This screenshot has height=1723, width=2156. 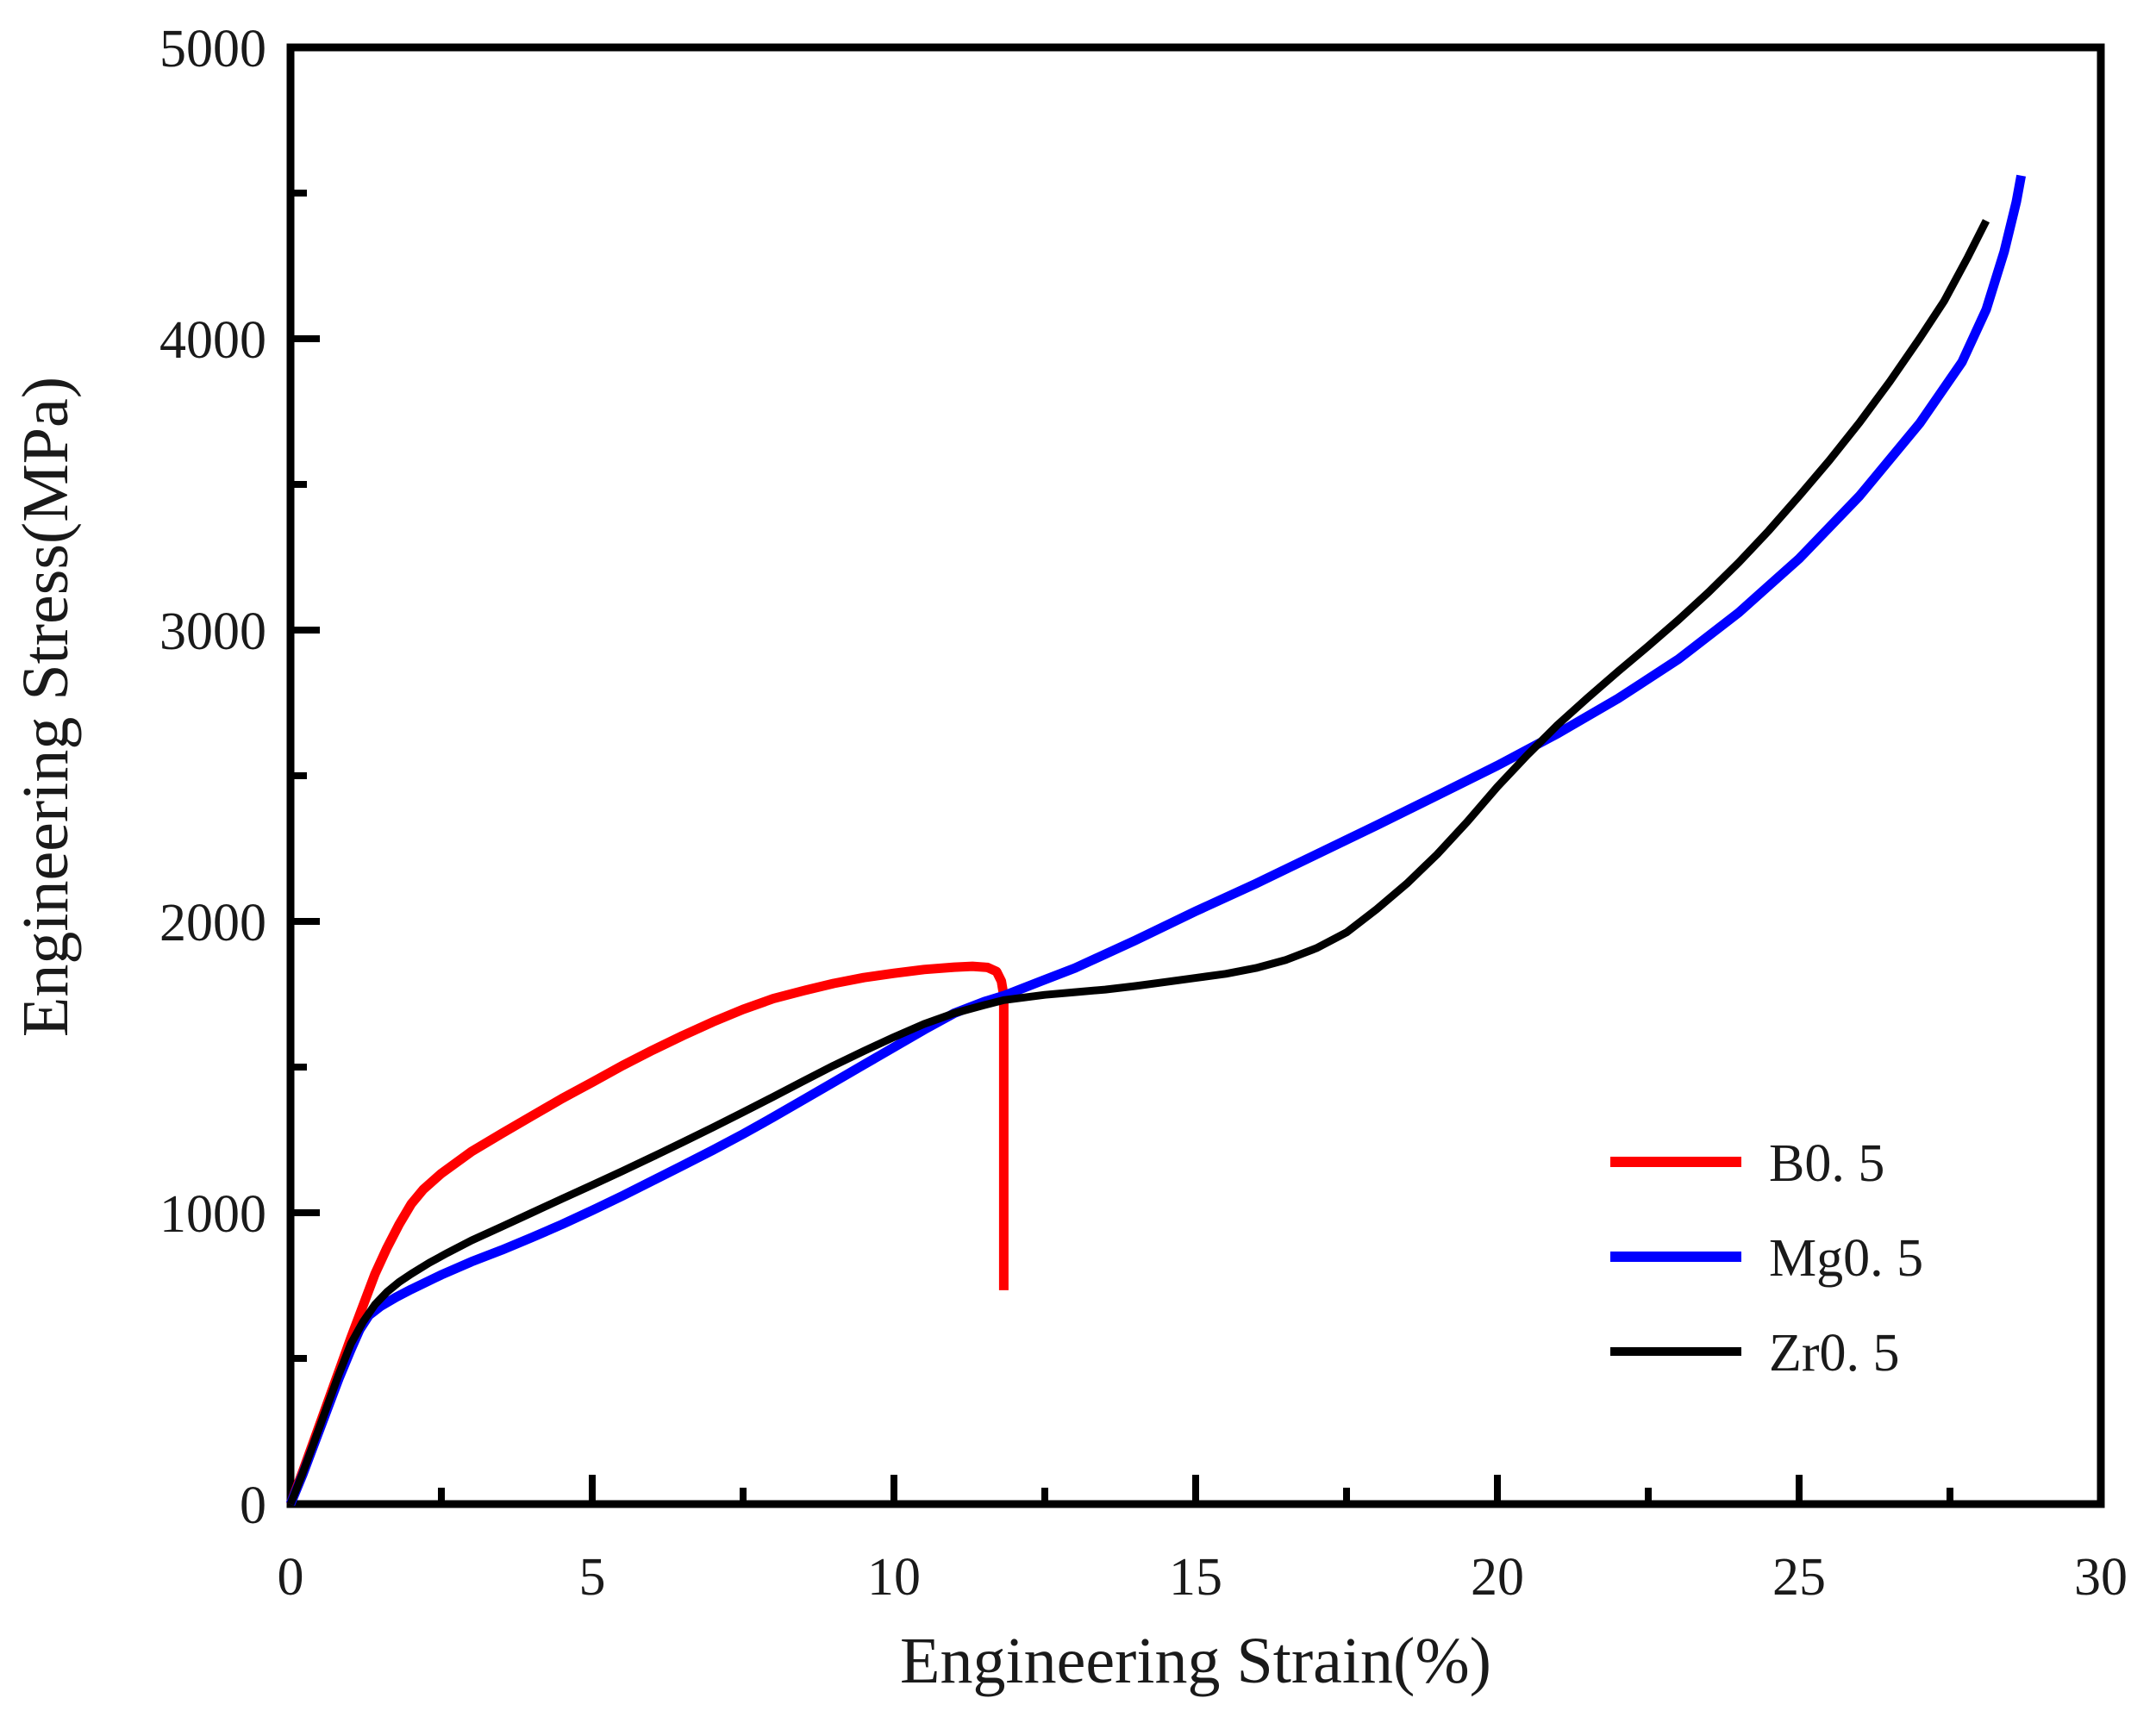 I want to click on y-axis-title: Engineering Stress(MPa), so click(x=45, y=707).